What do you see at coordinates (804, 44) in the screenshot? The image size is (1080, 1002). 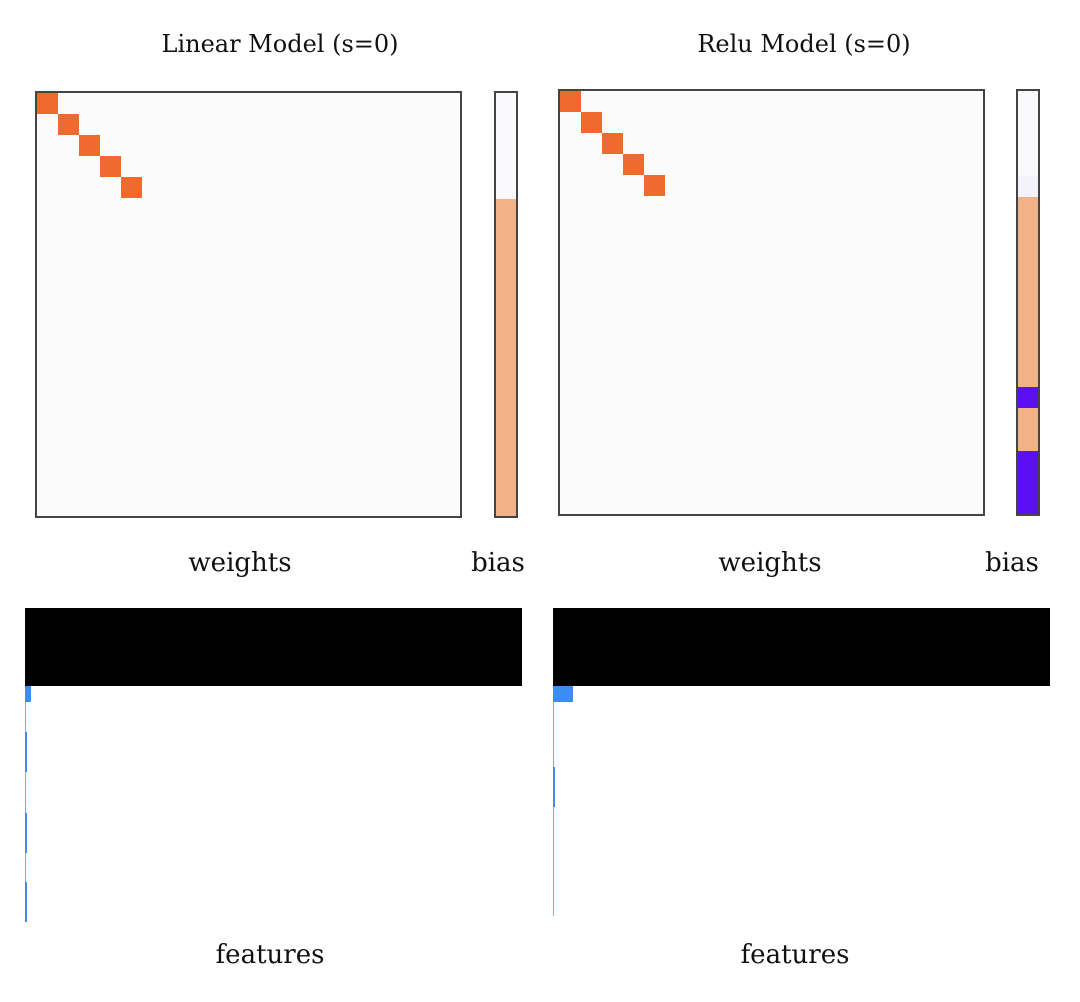 I see `panel-title: Relu Model (s=0)` at bounding box center [804, 44].